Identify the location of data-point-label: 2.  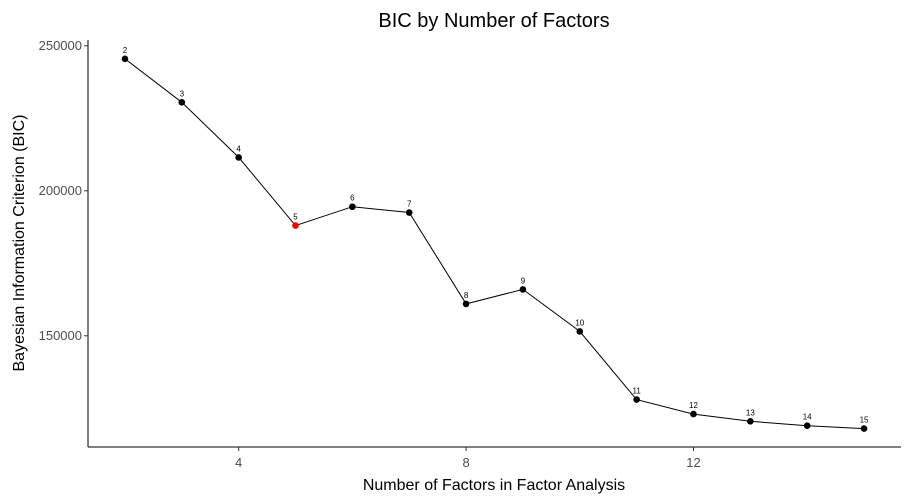
(125, 50).